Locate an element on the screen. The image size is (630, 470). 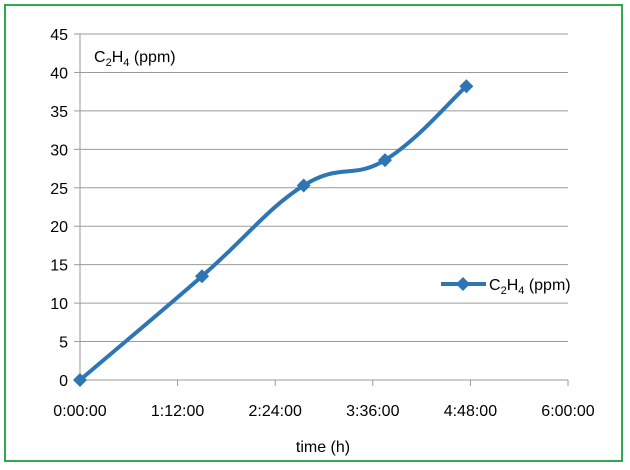
legend-label: C2H4 (ppm) is located at coordinates (530, 287).